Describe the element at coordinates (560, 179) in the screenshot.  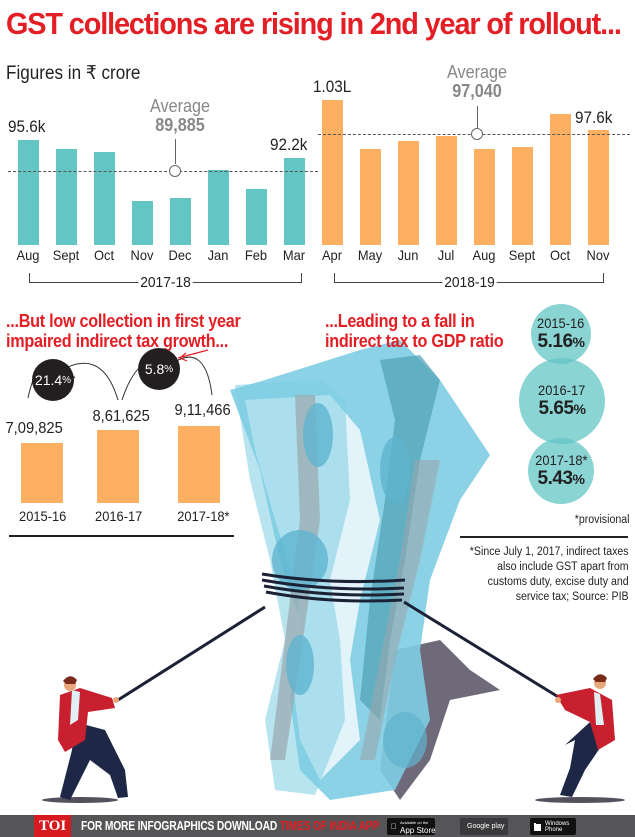
I see `bar-oct-2018` at that location.